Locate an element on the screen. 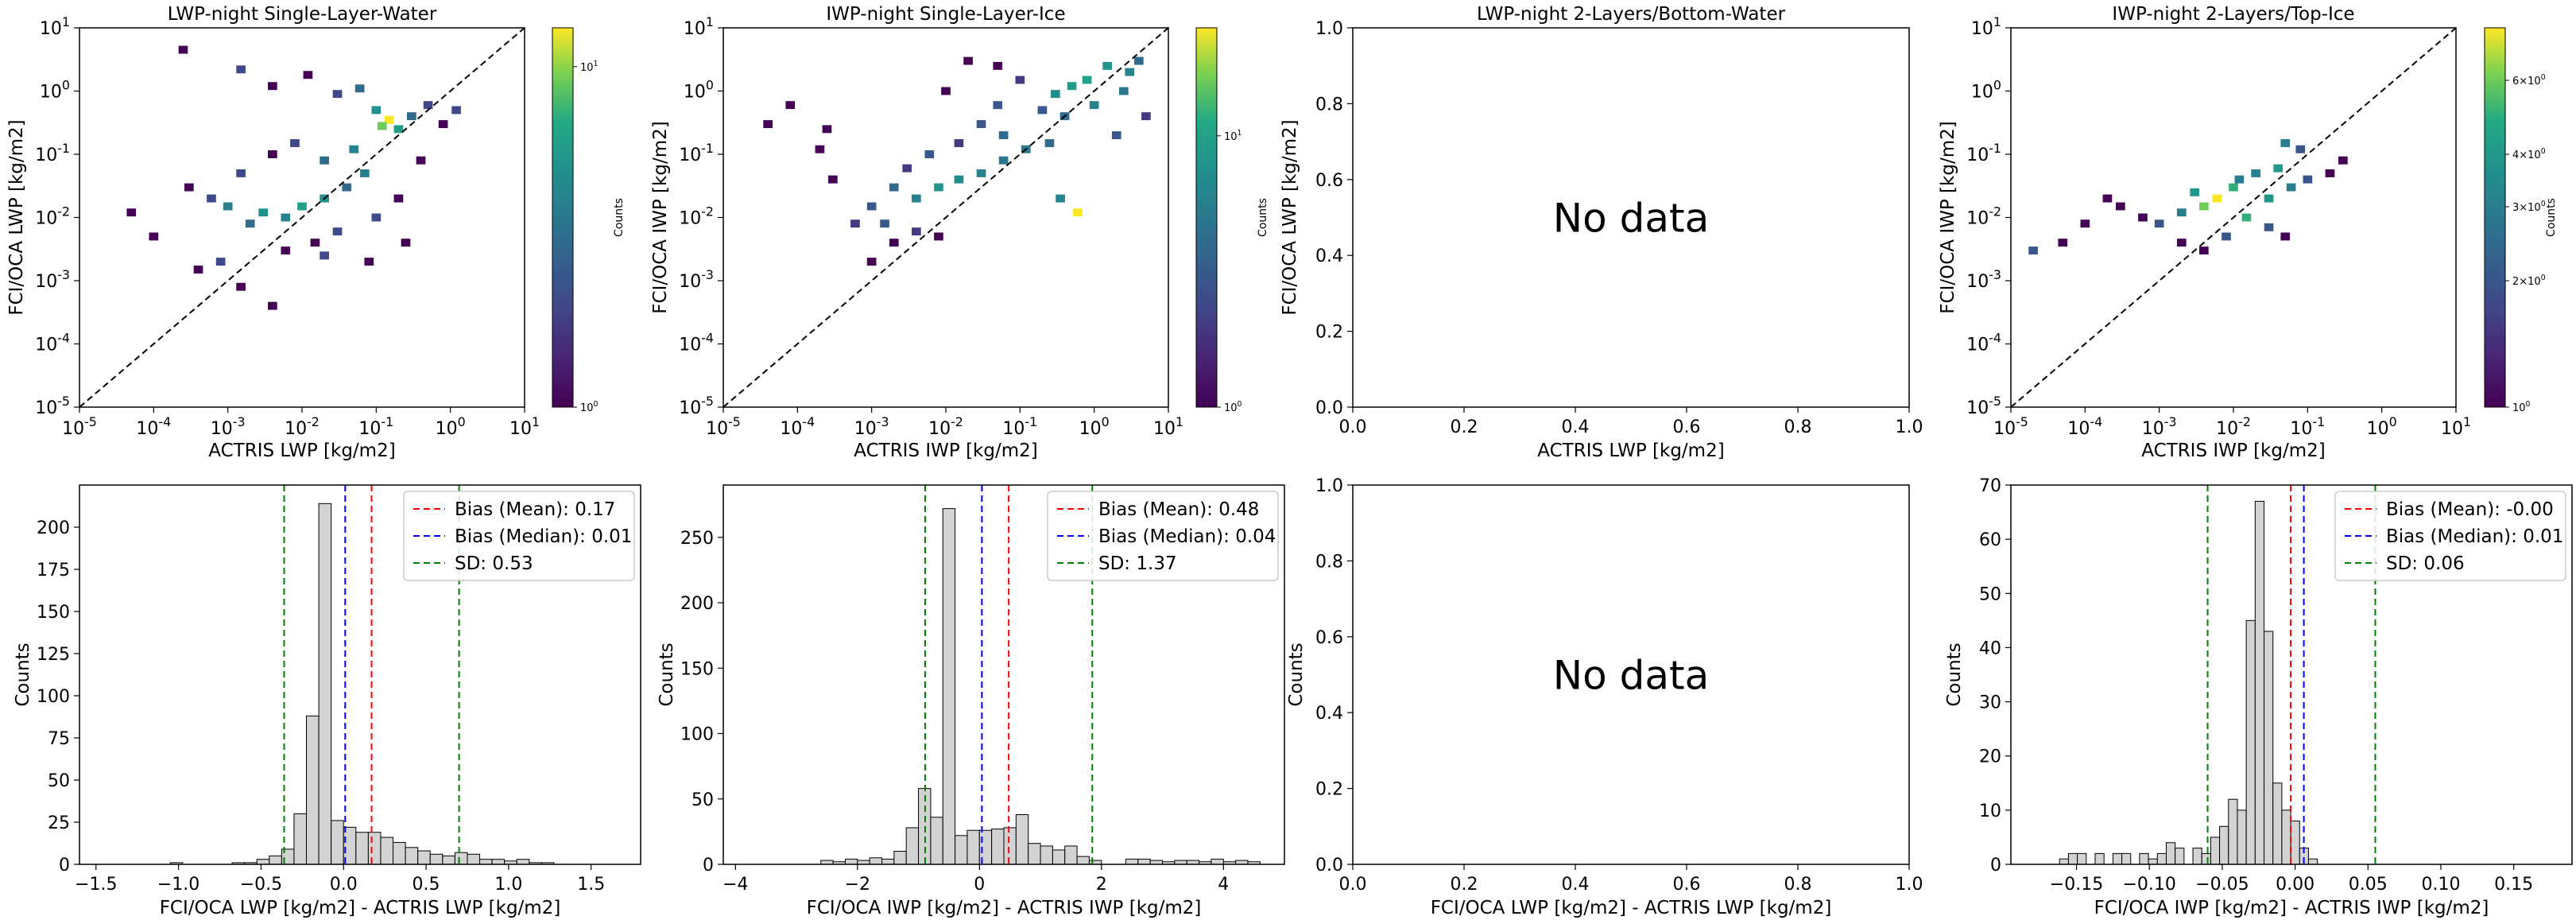  one-to-one-line is located at coordinates (945, 217).